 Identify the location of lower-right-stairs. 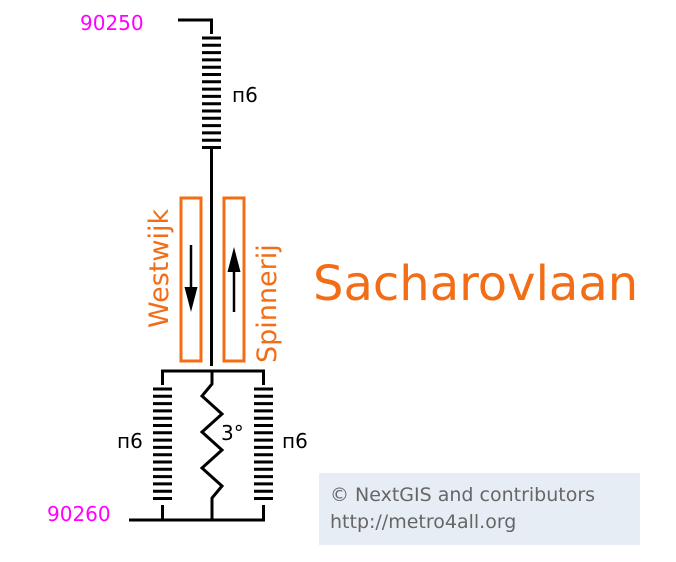
(263, 443).